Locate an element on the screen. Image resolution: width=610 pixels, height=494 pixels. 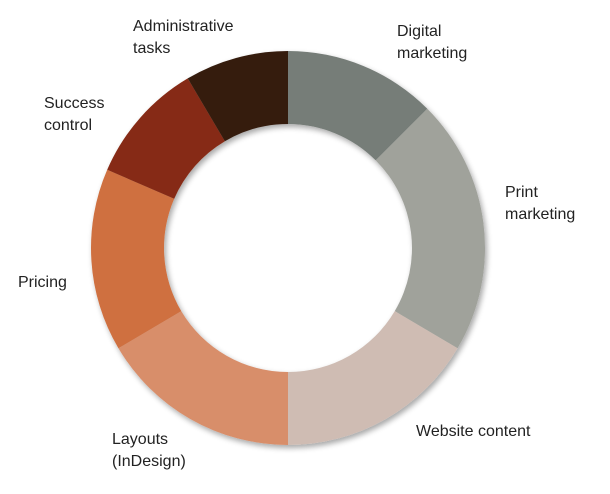
slice-label-6-line-0: Administrative is located at coordinates (183, 26).